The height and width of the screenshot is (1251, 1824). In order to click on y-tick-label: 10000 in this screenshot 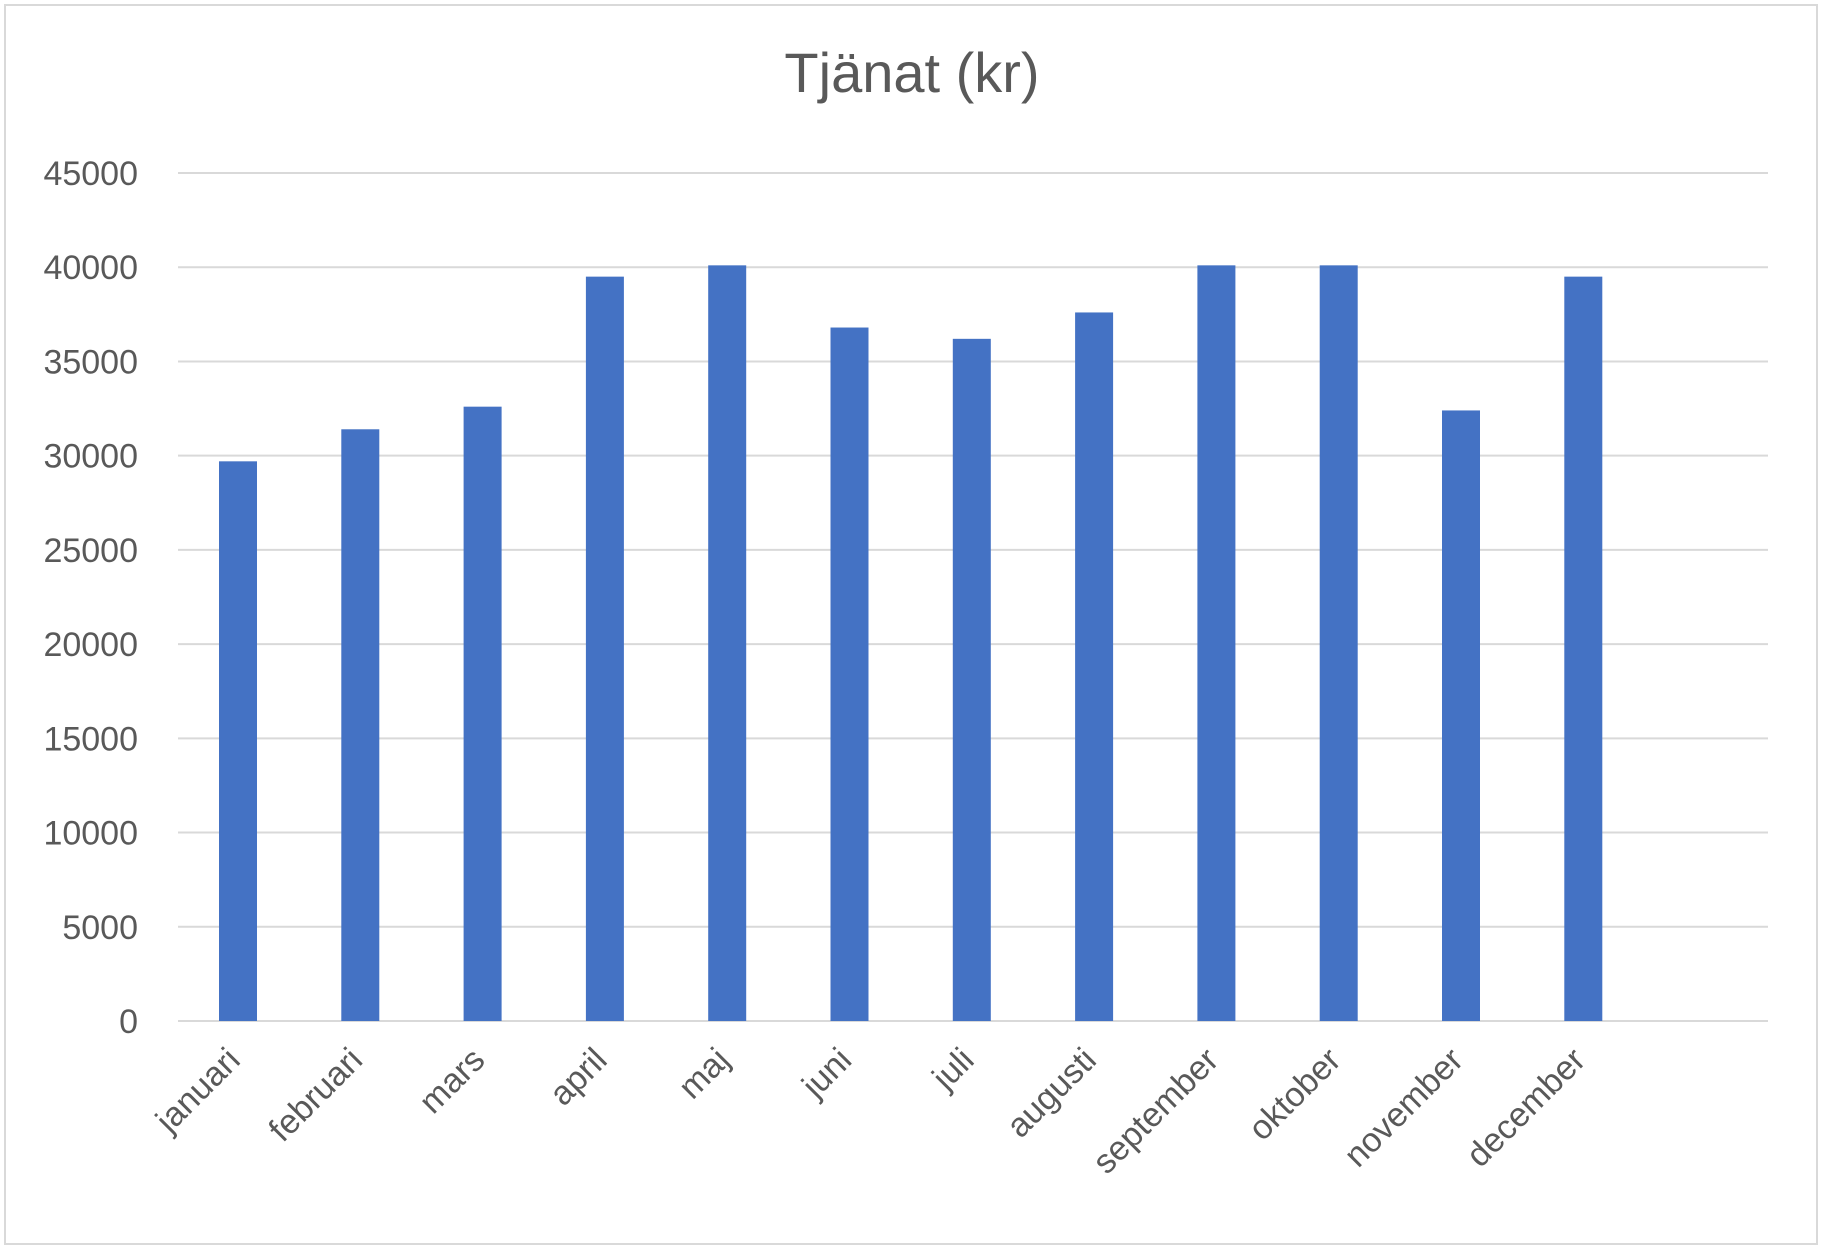, I will do `click(90, 834)`.